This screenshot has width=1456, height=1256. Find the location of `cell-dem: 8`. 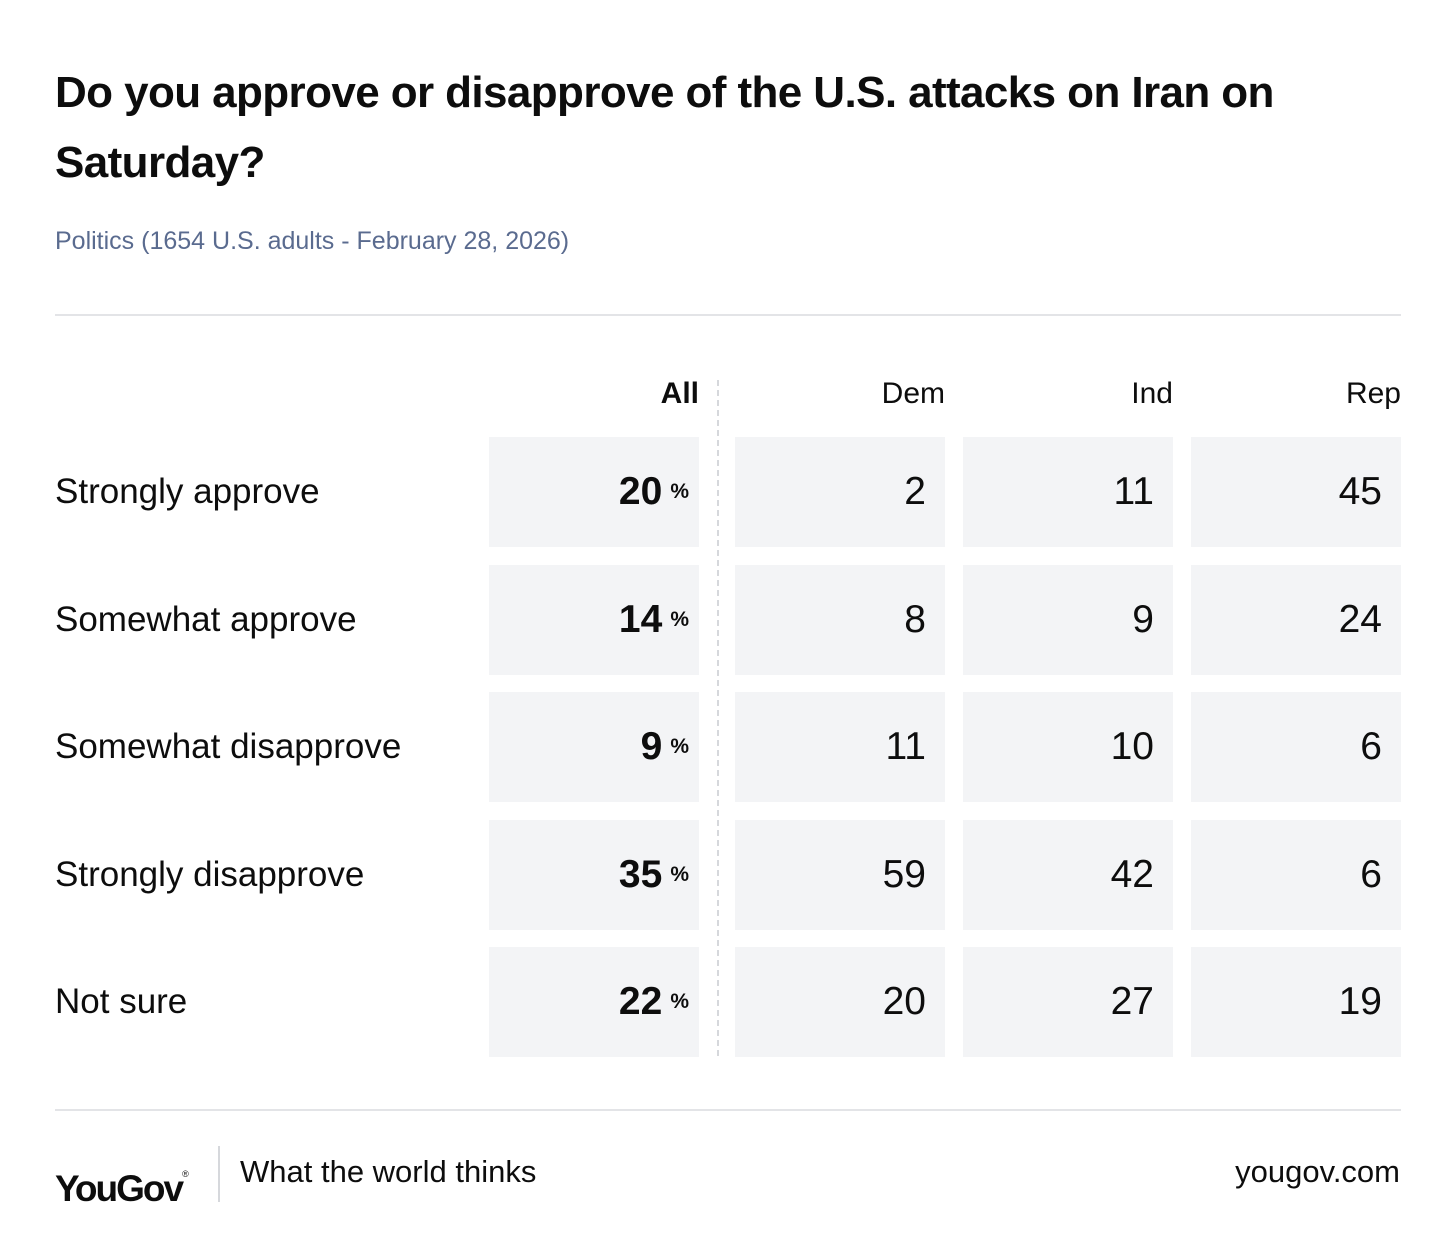

cell-dem: 8 is located at coordinates (840, 620).